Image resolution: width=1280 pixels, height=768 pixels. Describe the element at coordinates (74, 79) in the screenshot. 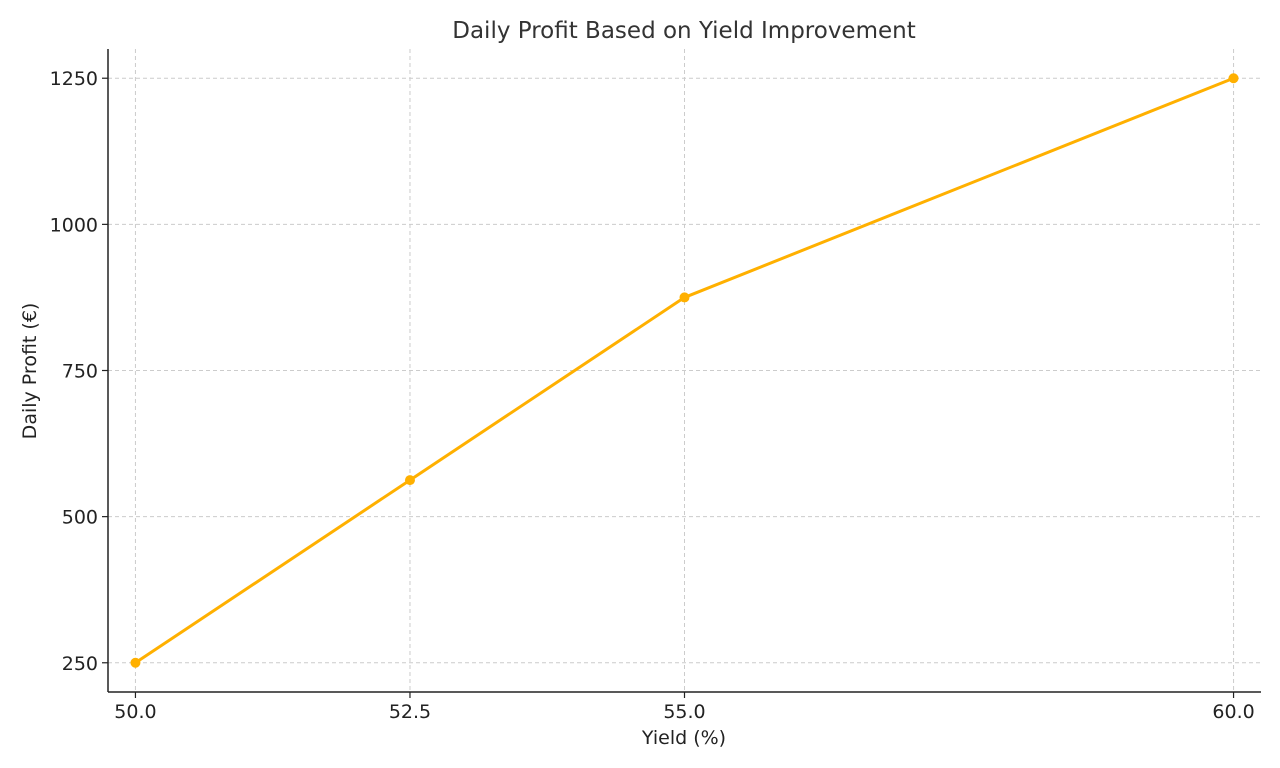

I see `y-tick-label-4: 1250` at that location.